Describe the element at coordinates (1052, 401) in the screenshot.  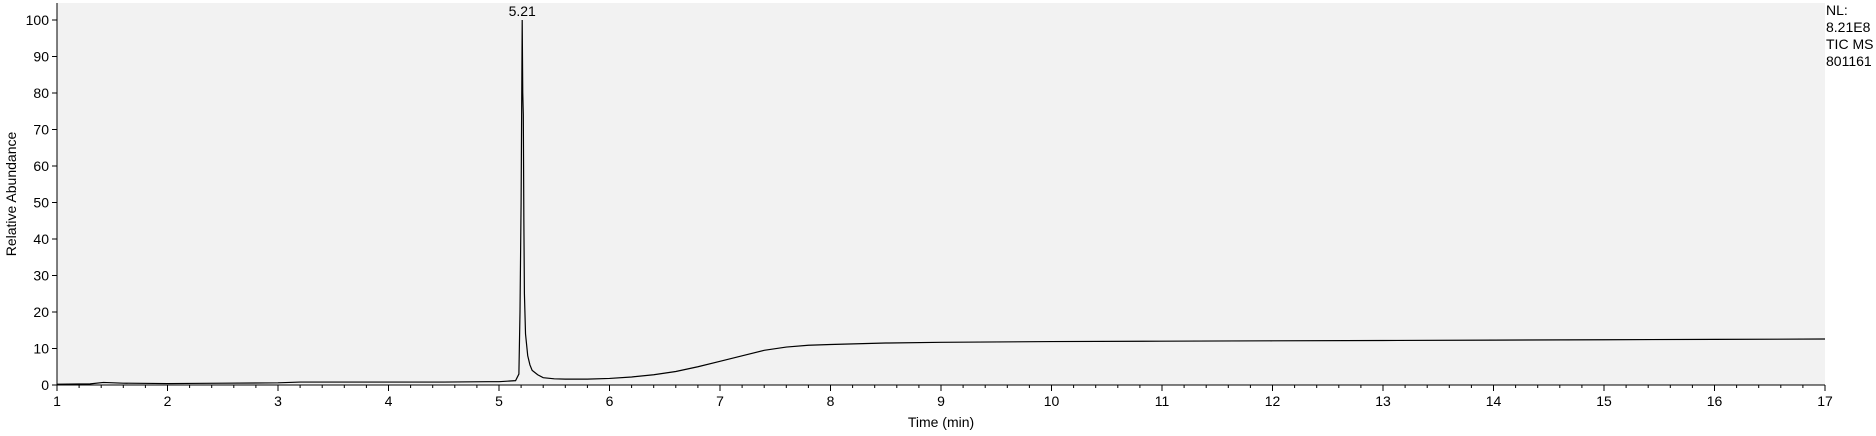
I see `x-tick-label: 10` at that location.